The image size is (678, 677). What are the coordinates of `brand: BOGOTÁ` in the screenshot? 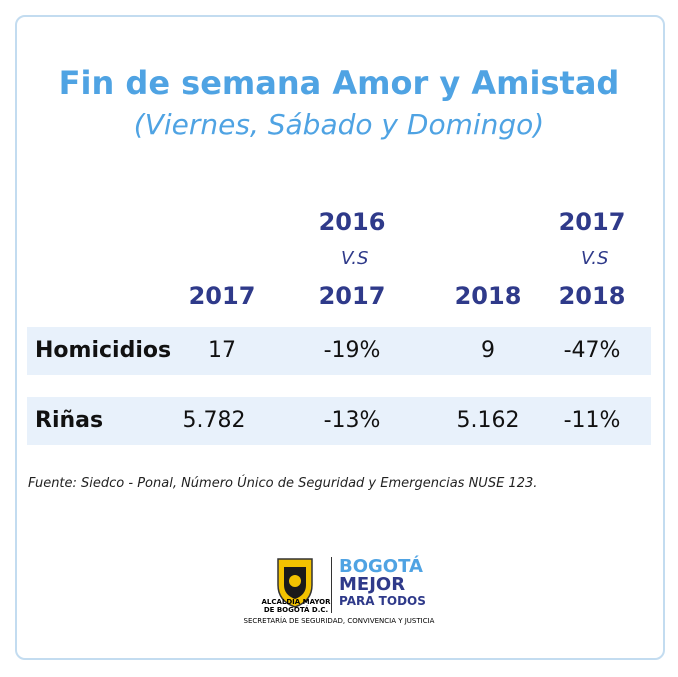 It's located at (381, 566).